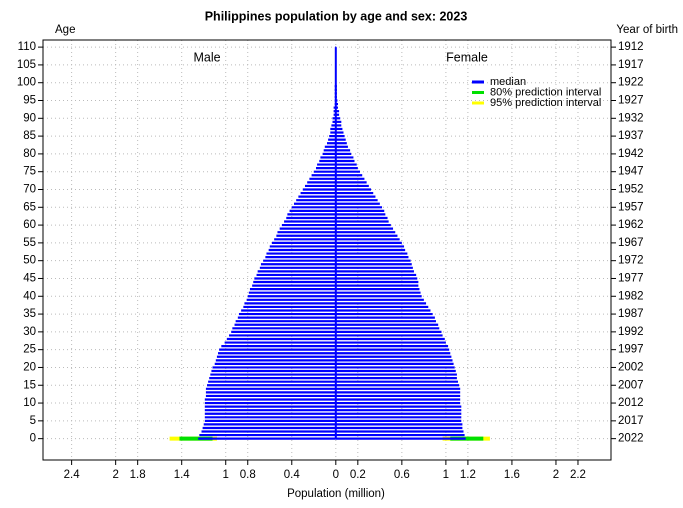 The height and width of the screenshot is (508, 683). What do you see at coordinates (29, 118) in the screenshot?
I see `y-tick-label: 90` at bounding box center [29, 118].